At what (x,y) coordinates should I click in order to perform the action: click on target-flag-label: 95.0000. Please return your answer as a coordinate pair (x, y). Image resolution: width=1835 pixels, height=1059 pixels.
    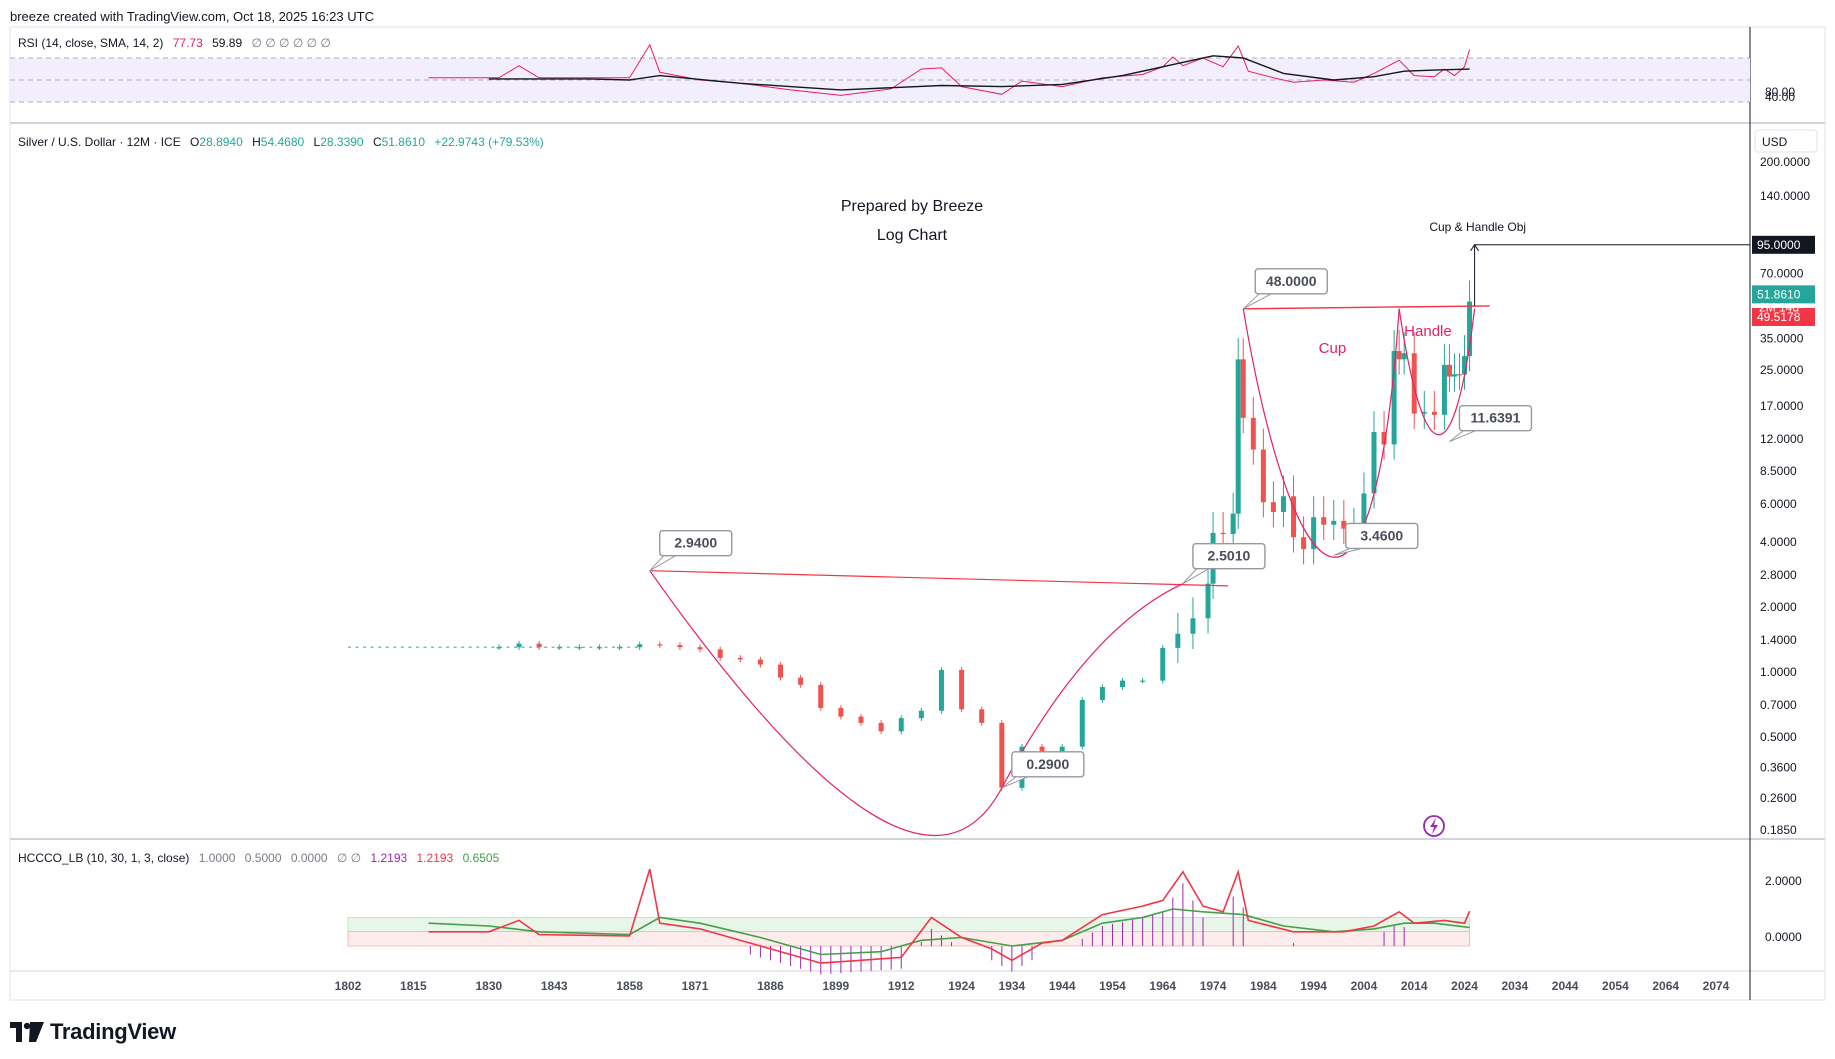
    Looking at the image, I should click on (1779, 245).